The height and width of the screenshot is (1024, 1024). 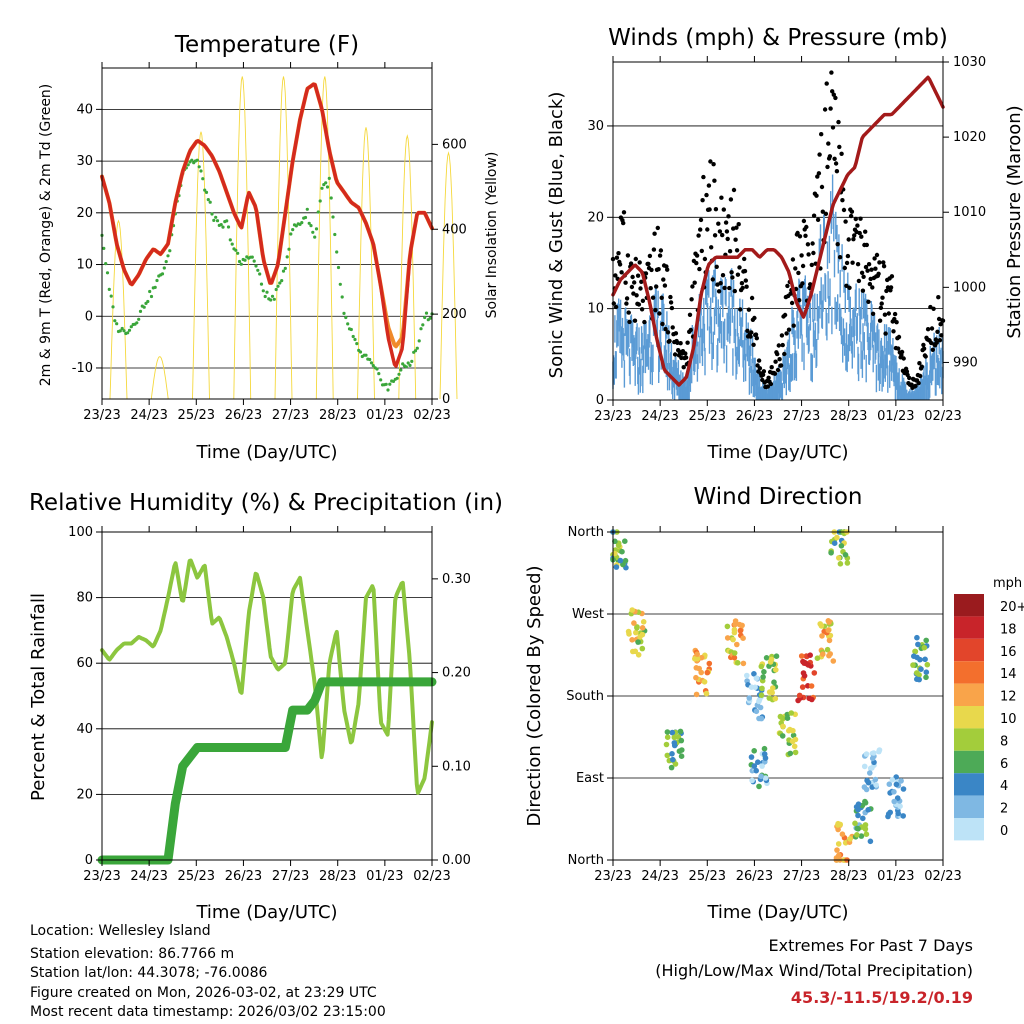 I want to click on colorbar-swatch, so click(x=969, y=739).